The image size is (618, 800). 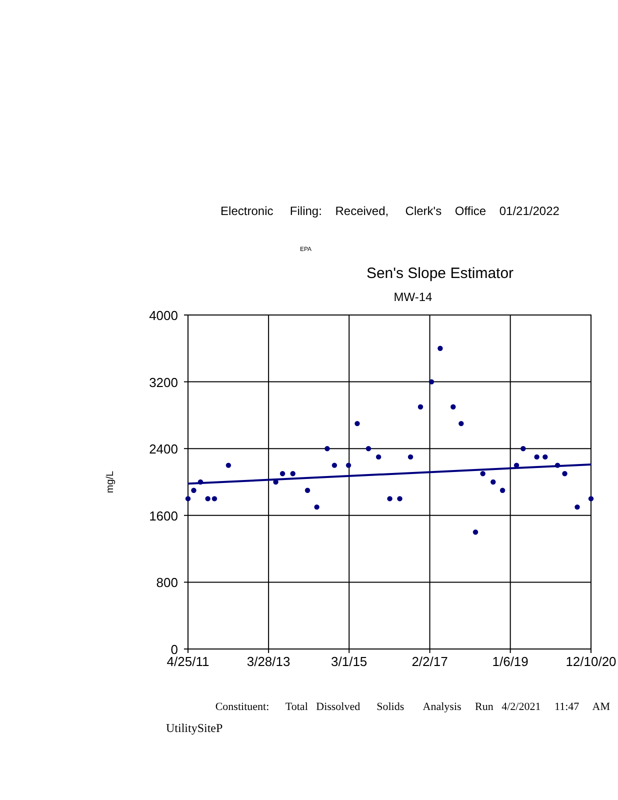 I want to click on y-tick-label: 0, so click(x=174, y=649).